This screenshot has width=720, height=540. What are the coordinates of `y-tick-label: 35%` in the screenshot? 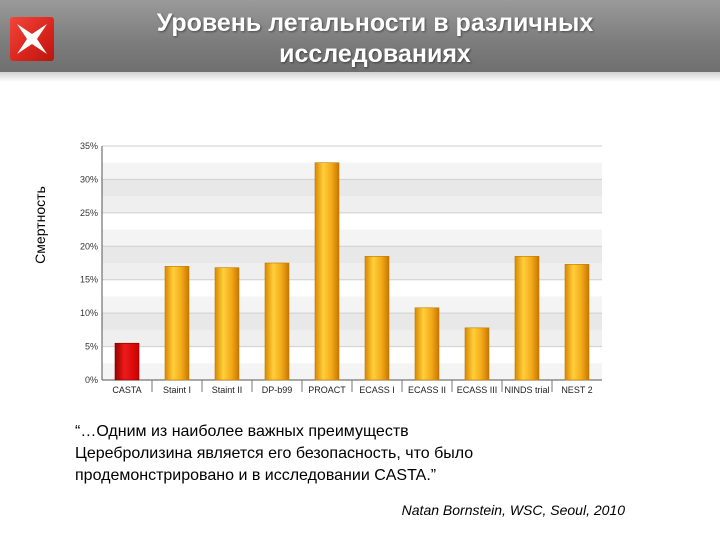 It's located at (89, 146).